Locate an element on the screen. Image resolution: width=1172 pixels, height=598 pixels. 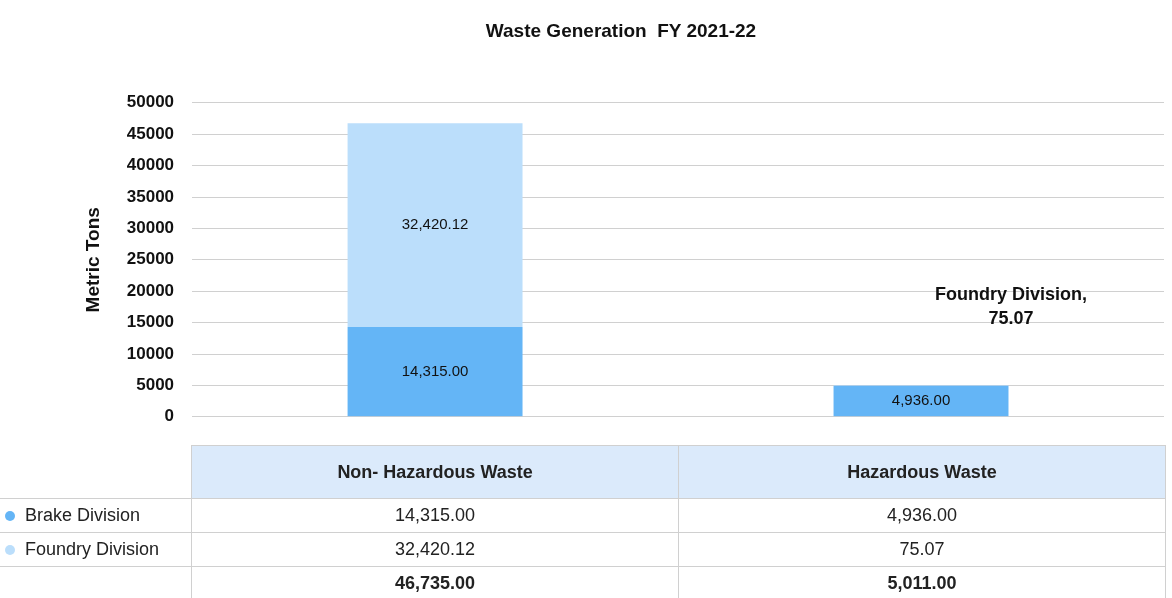
y-tick-label: 20000 is located at coordinates (150, 290).